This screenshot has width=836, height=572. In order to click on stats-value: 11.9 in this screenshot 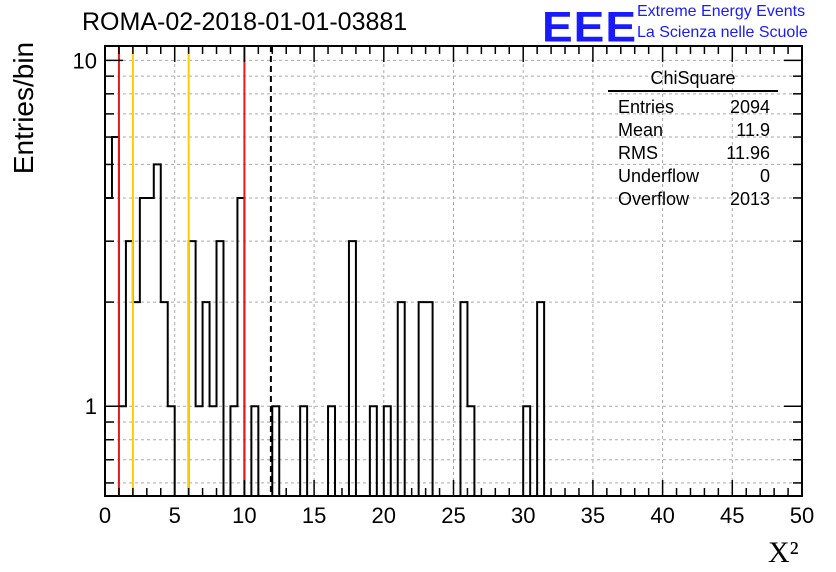, I will do `click(753, 130)`.